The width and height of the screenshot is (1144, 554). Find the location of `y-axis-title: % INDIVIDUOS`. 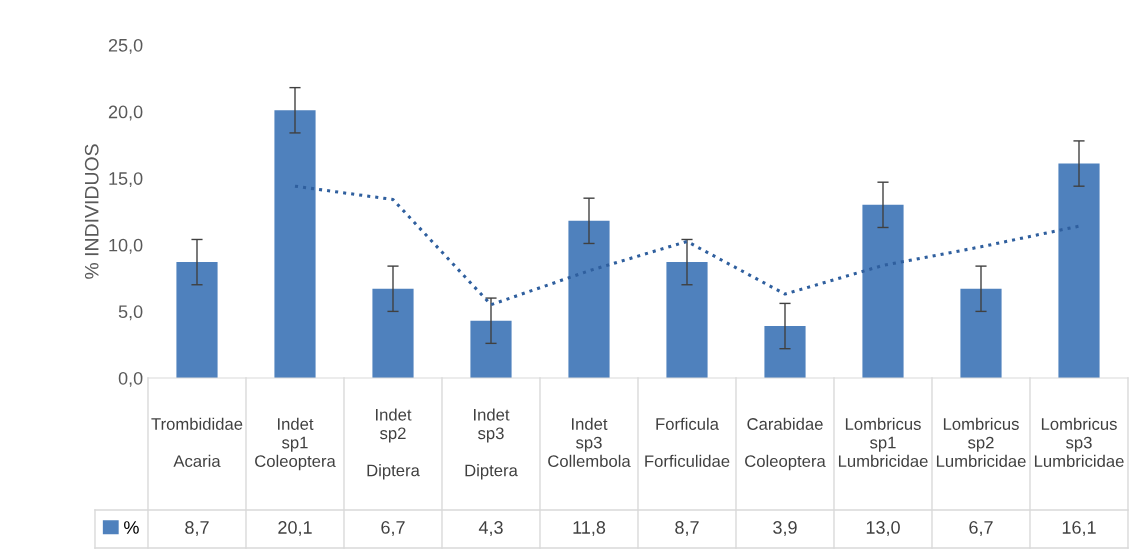

y-axis-title: % INDIVIDUOS is located at coordinates (91, 211).